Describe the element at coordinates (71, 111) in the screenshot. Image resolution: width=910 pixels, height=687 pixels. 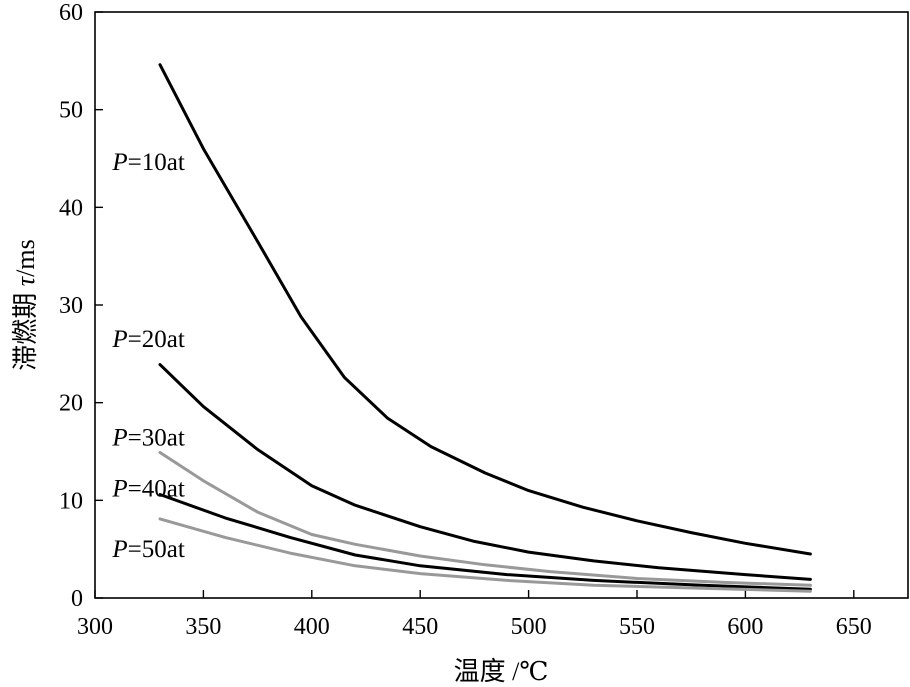
I see `y-tick-label-50: 50` at that location.